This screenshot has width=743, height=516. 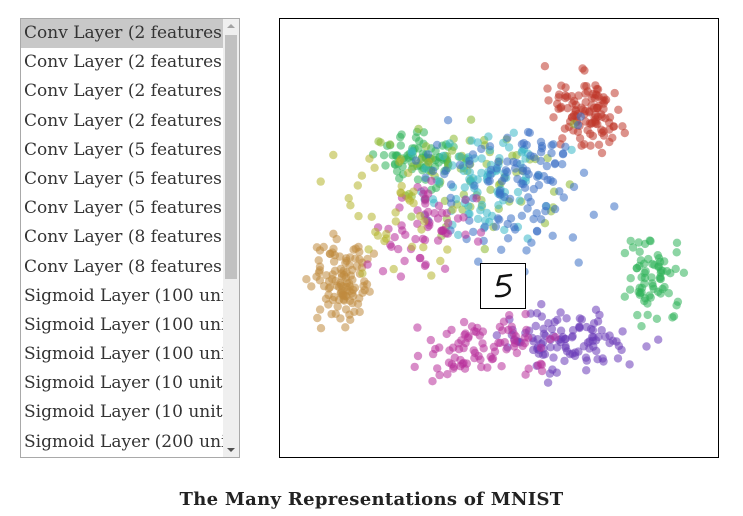 I want to click on scroll-thumb, so click(x=231, y=157).